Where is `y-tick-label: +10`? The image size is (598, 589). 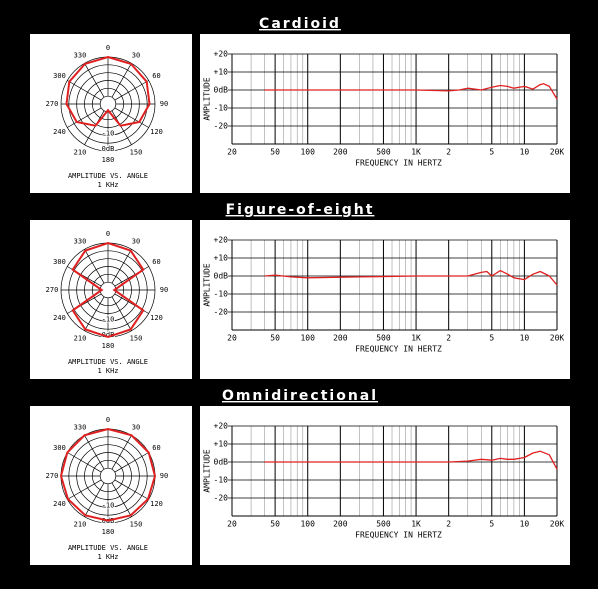 y-tick-label: +10 is located at coordinates (221, 258).